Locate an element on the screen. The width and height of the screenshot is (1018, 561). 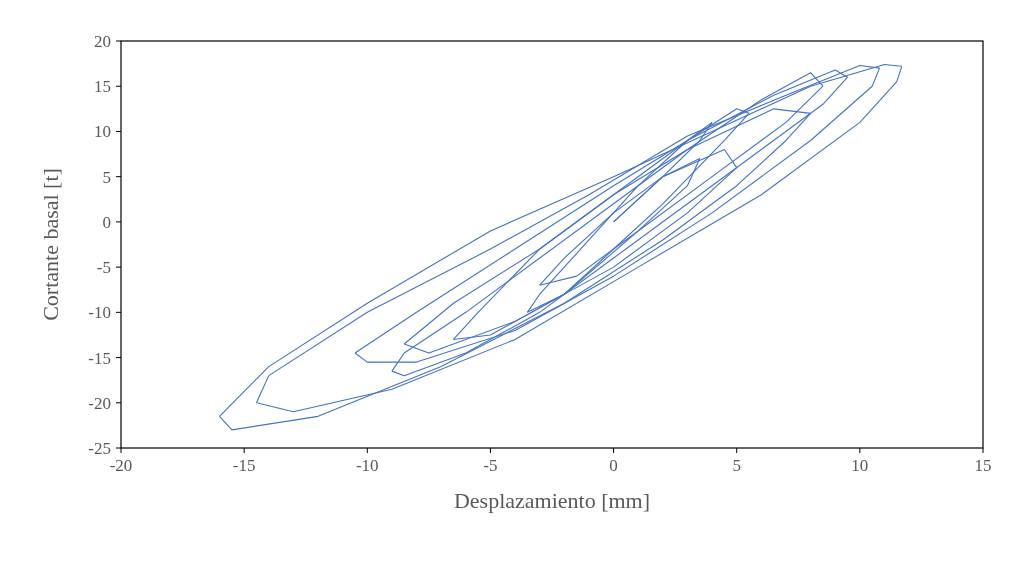
y-tick-label: 20 is located at coordinates (102, 41).